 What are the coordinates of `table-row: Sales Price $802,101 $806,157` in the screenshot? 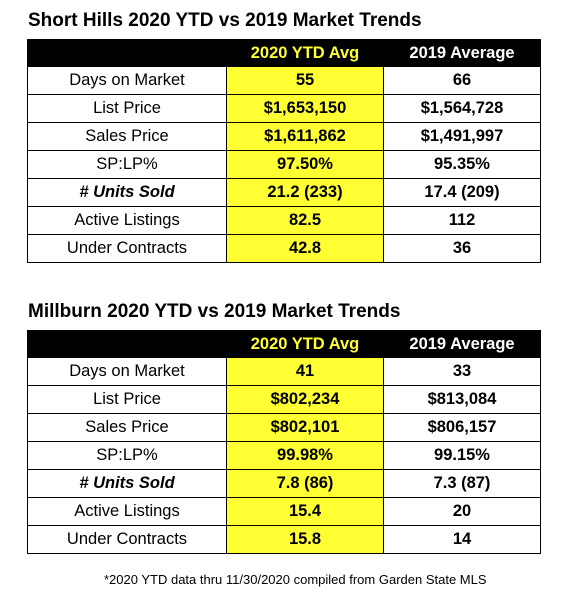 It's located at (284, 427).